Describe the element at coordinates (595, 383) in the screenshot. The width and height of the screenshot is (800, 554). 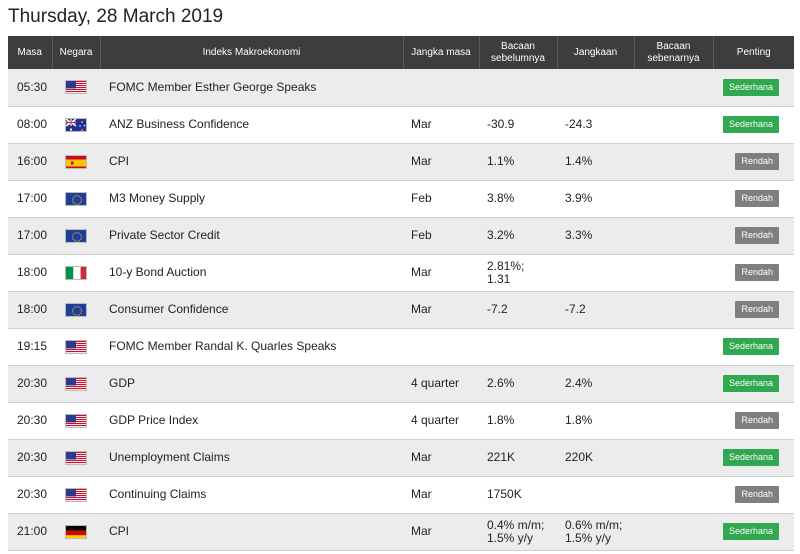
I see `forecast-cell: 2.4%` at that location.